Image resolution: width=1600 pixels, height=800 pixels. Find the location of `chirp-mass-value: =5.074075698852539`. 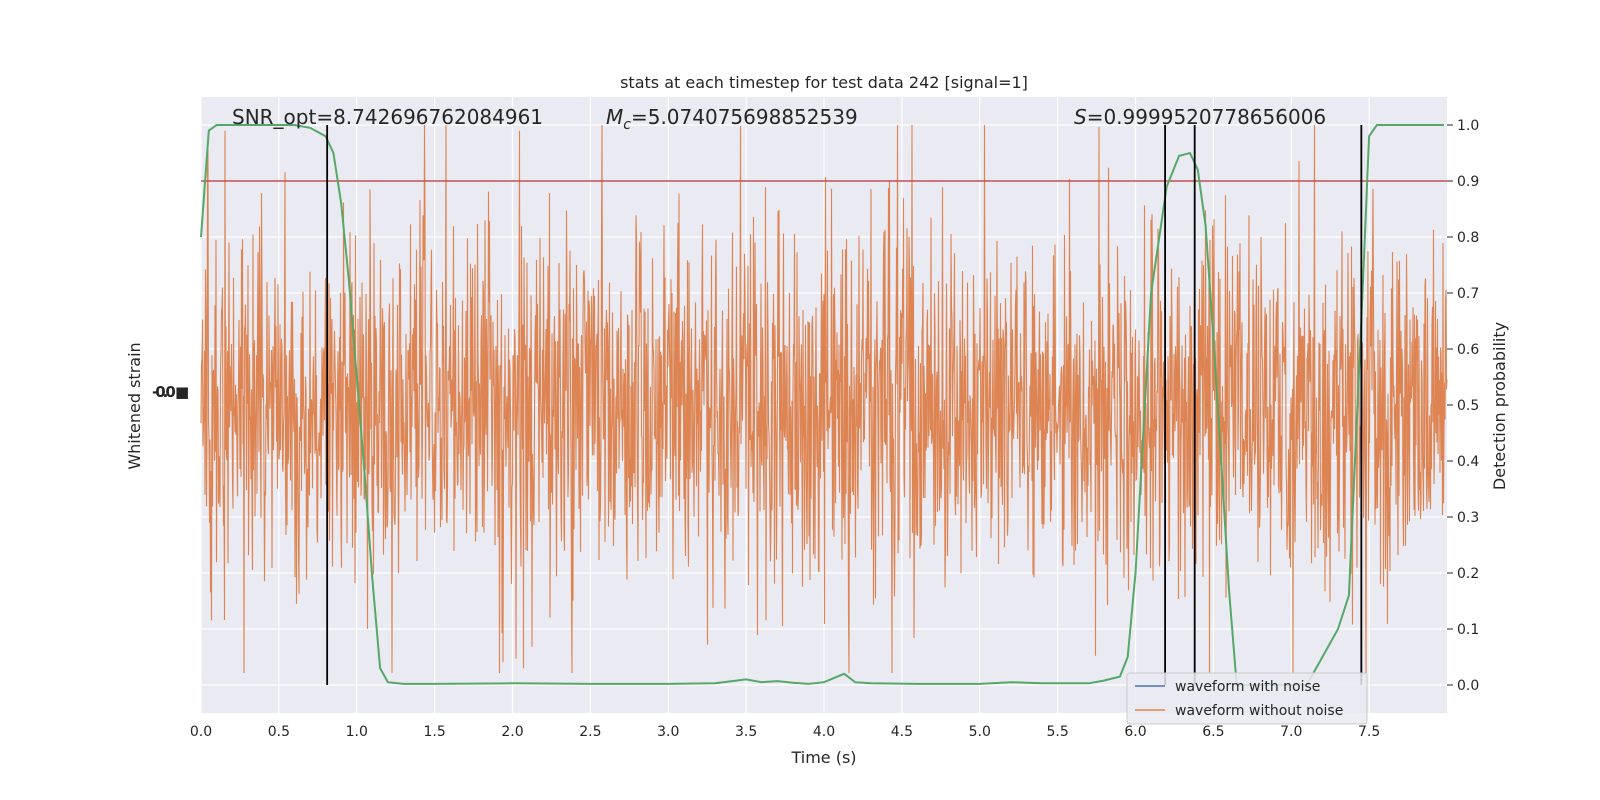

chirp-mass-value: =5.074075698852539 is located at coordinates (744, 117).